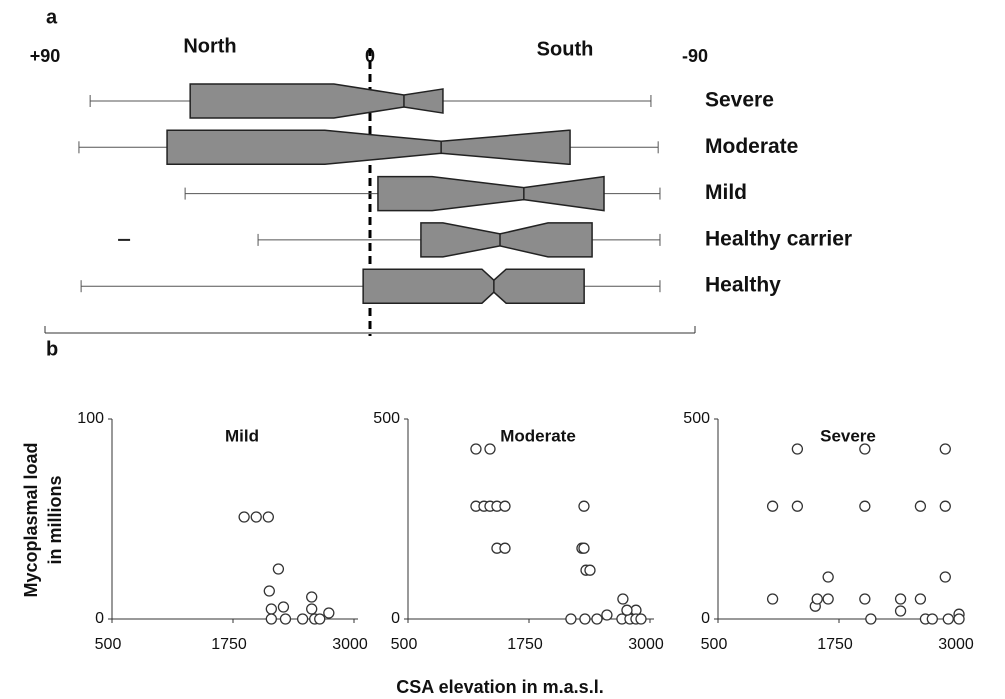 The height and width of the screenshot is (699, 1005). I want to click on annotation: South, so click(565, 49).